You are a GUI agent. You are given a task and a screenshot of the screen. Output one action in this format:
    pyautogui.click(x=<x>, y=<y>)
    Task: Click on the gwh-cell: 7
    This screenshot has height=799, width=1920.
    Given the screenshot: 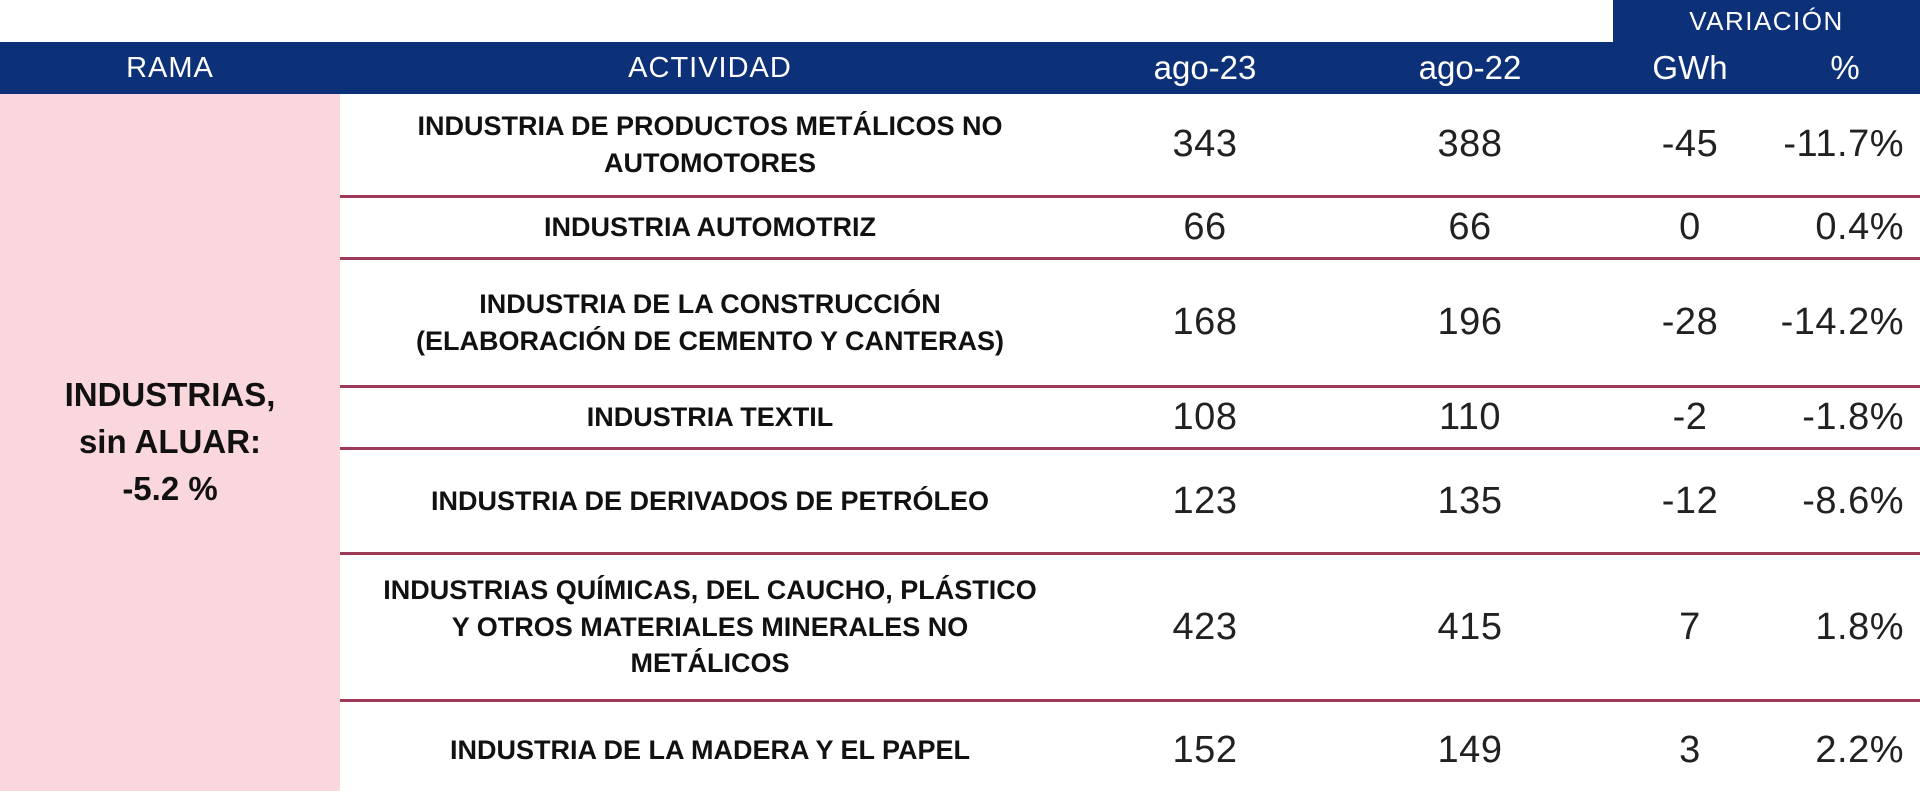 What is the action you would take?
    pyautogui.click(x=1690, y=626)
    